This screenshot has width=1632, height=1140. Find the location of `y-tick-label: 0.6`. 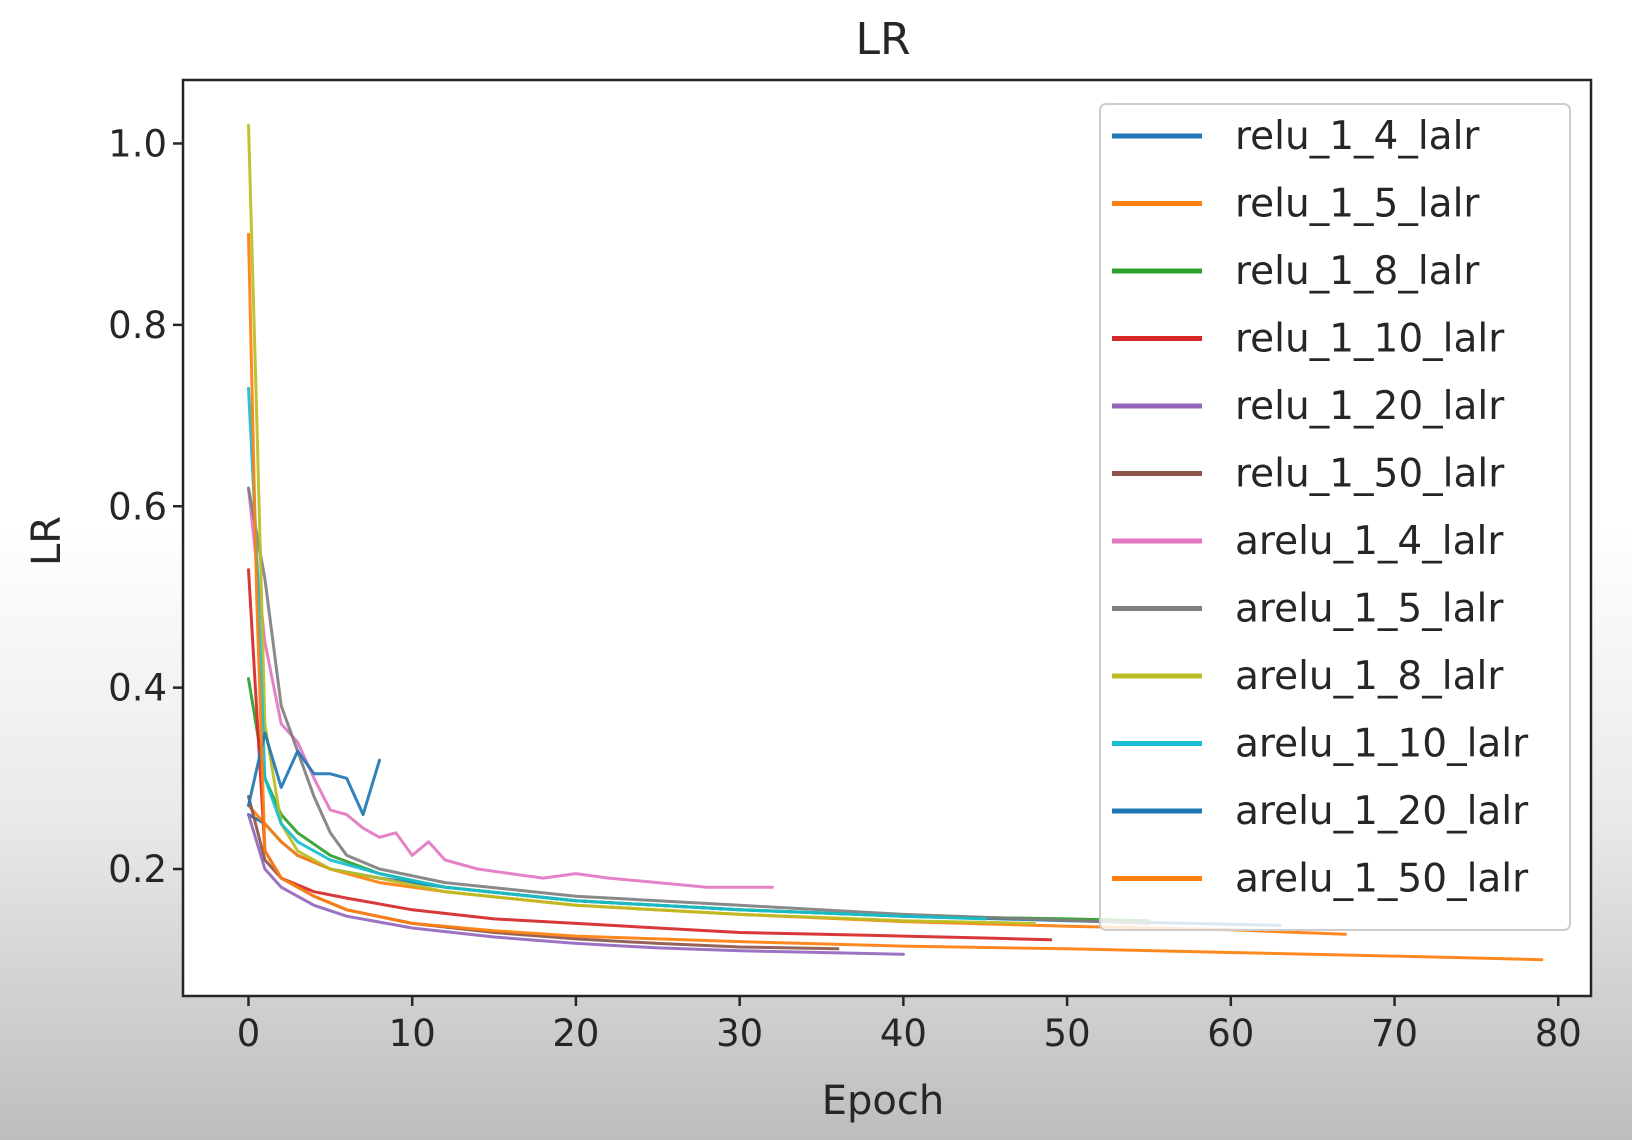

y-tick-label: 0.6 is located at coordinates (137, 506).